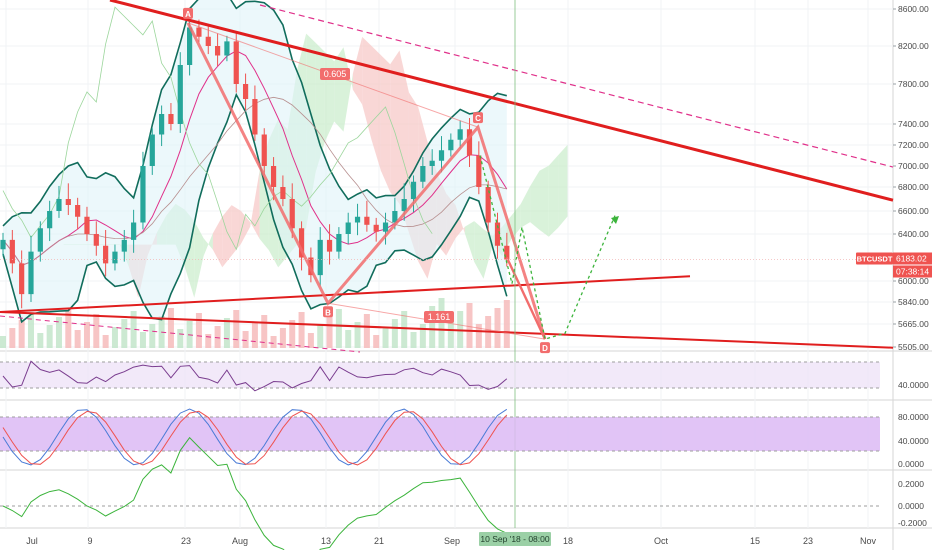 This screenshot has width=932, height=555. I want to click on stoch-axis-label: 0.0000, so click(911, 464).